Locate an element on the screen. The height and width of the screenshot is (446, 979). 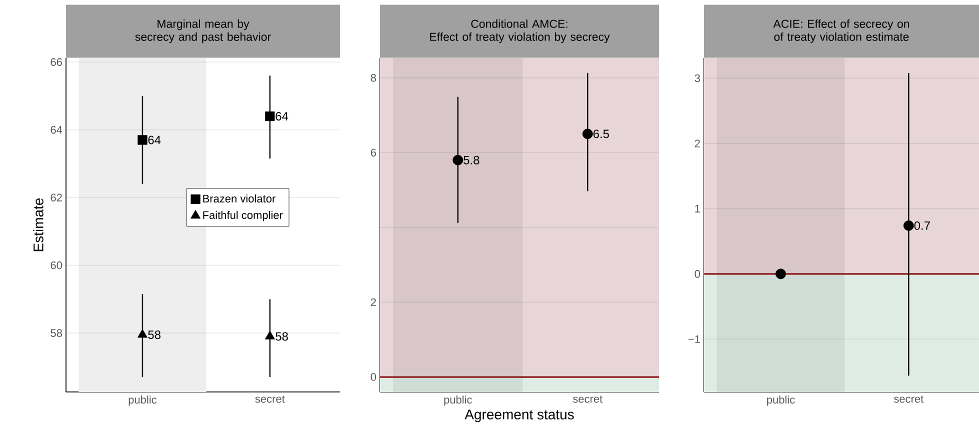
legend-label: Brazen violator is located at coordinates (239, 198).